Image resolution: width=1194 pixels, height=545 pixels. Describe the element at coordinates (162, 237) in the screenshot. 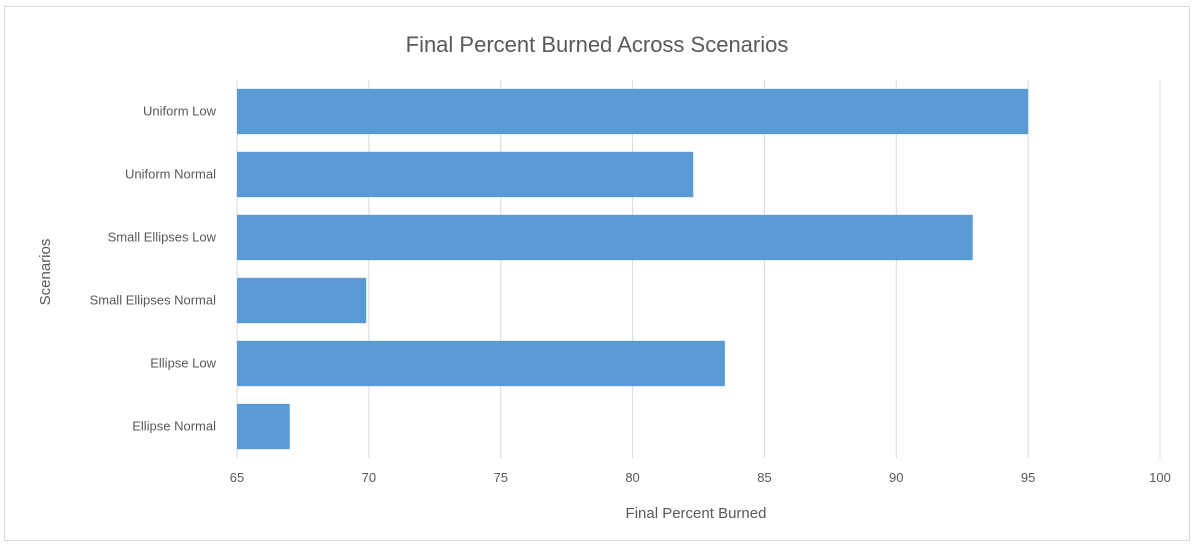

I see `category-label: Small Ellipses Low` at that location.